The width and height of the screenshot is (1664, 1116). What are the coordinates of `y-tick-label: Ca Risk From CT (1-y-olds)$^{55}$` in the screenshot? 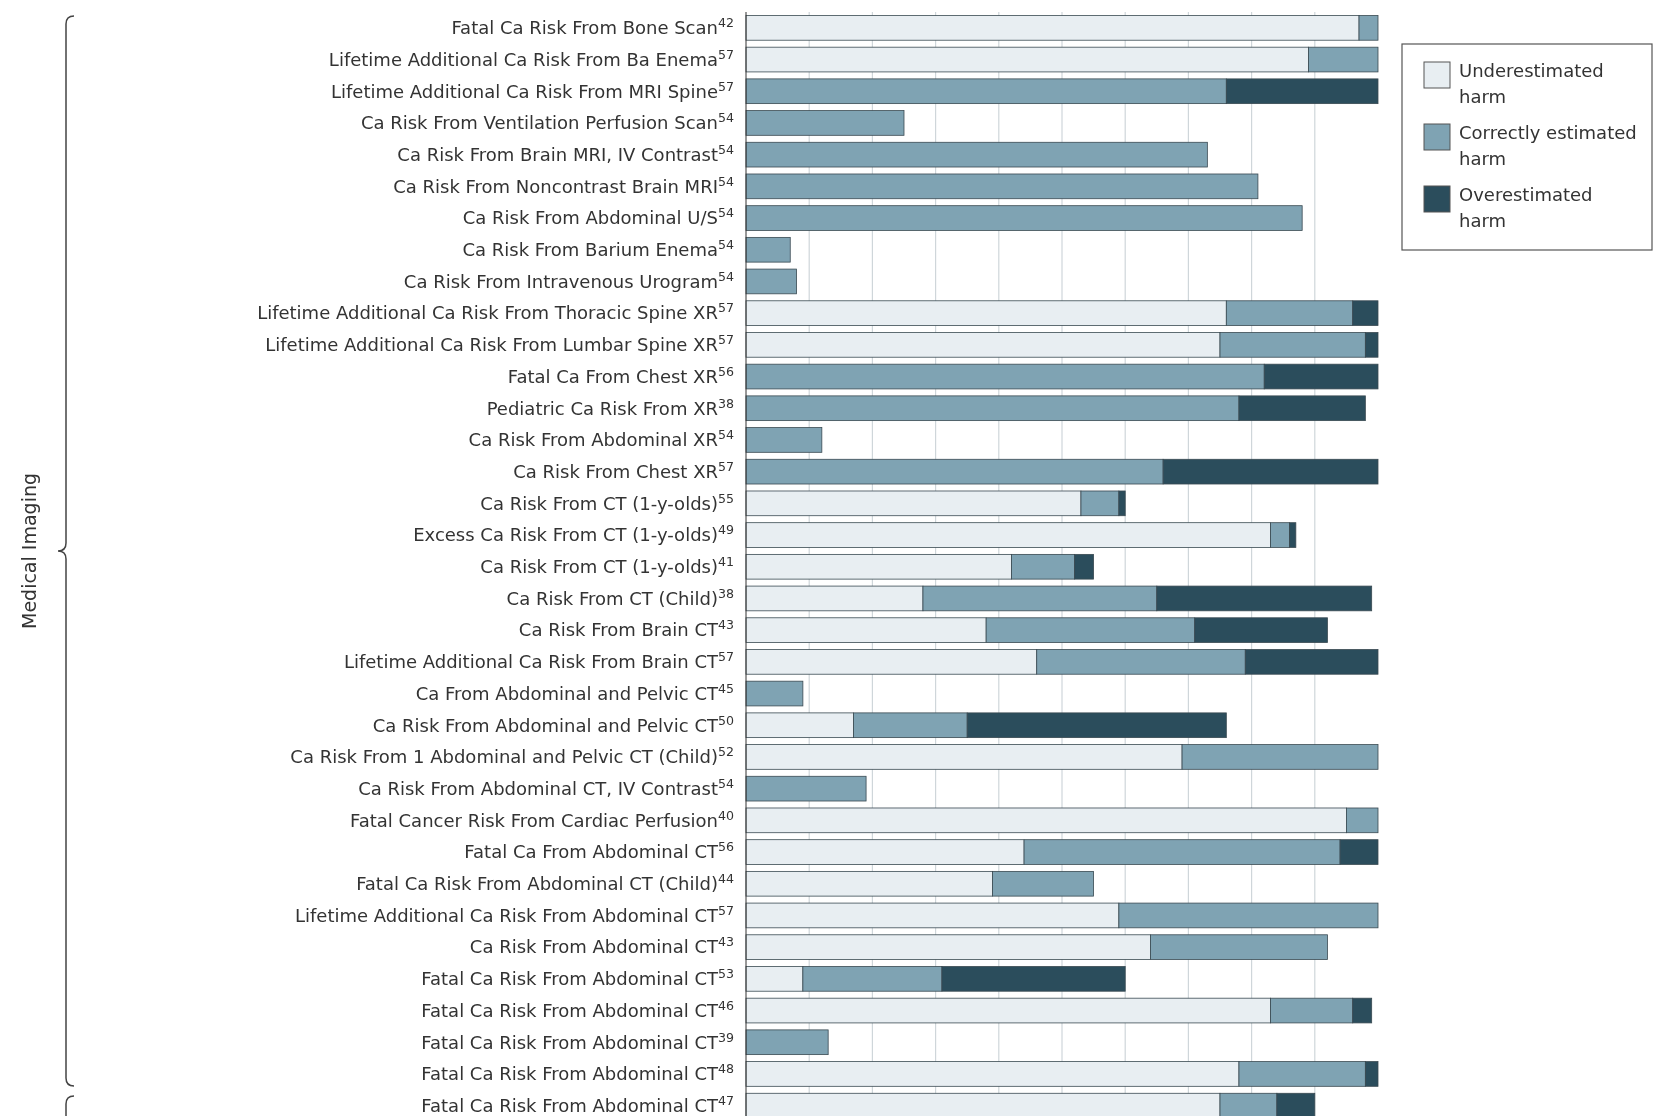 It's located at (607, 502).